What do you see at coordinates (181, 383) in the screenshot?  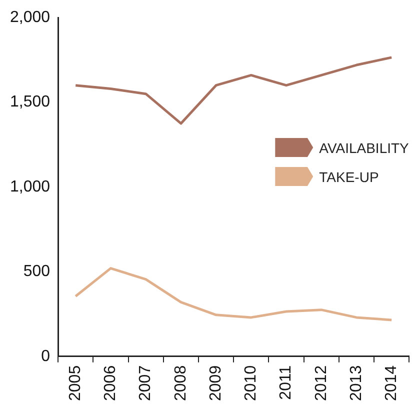 I see `x-tick-label: 2008` at bounding box center [181, 383].